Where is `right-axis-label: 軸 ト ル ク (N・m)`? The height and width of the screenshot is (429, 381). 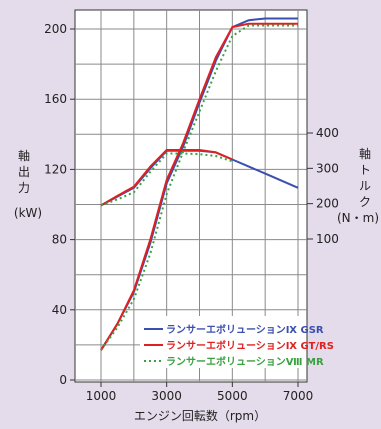
right-axis-label: 軸 ト ル ク (N・m) is located at coordinates (358, 186).